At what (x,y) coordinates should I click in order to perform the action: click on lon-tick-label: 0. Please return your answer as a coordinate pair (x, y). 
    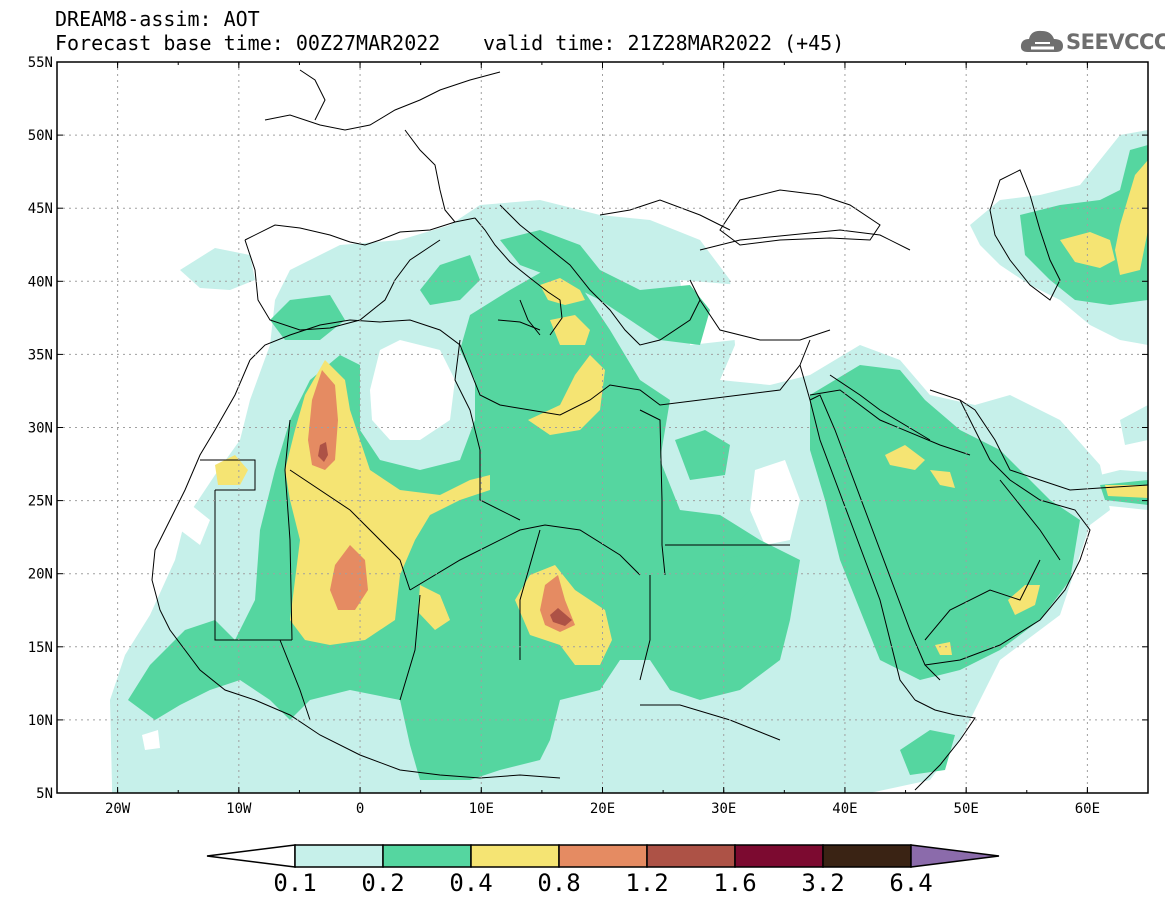
    Looking at the image, I should click on (360, 809).